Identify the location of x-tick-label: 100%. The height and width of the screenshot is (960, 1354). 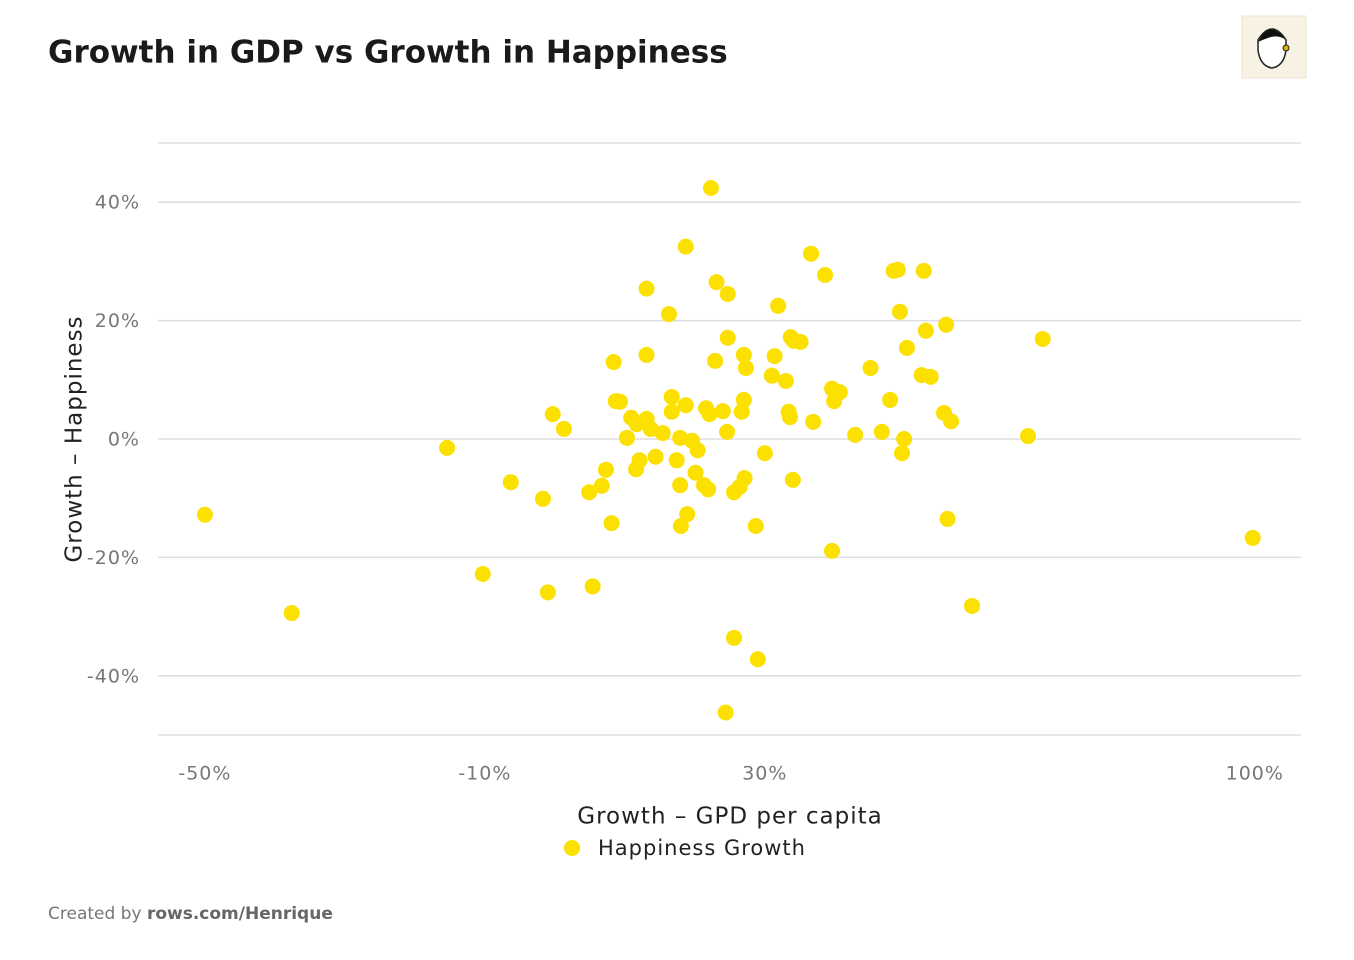
(1255, 774).